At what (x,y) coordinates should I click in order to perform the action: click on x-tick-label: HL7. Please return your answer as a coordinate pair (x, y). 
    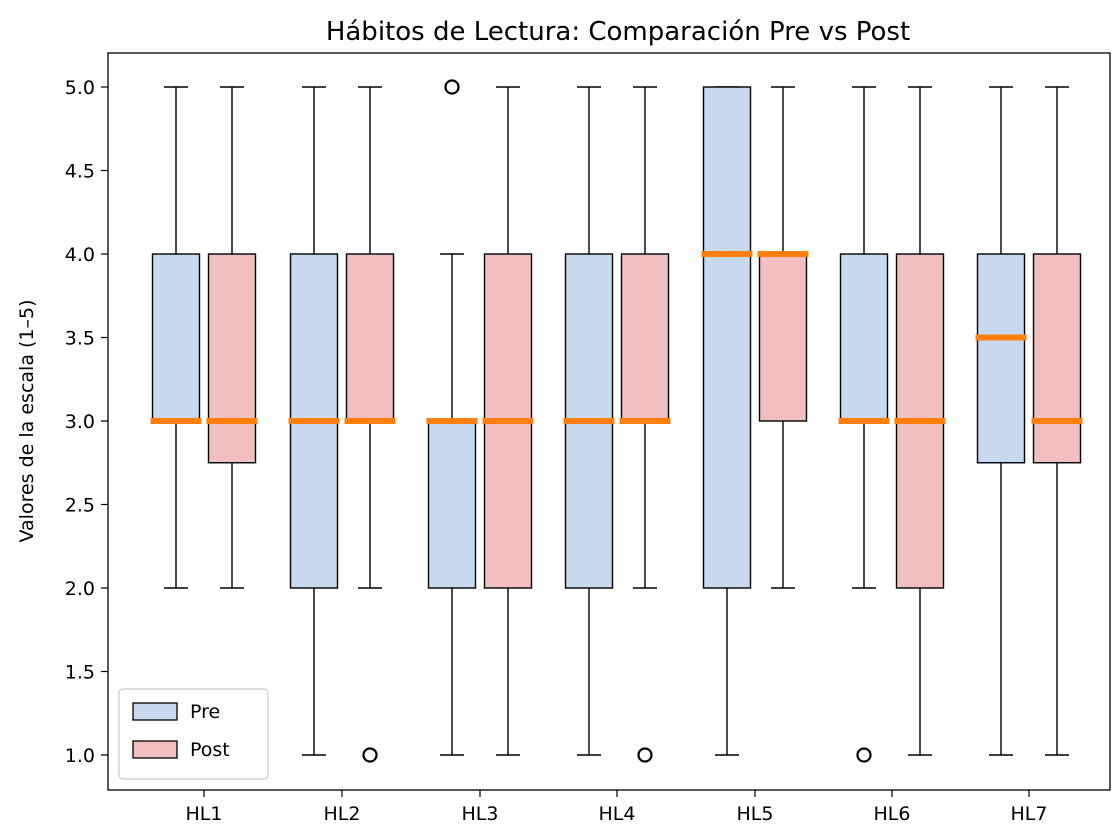
    Looking at the image, I should click on (1029, 814).